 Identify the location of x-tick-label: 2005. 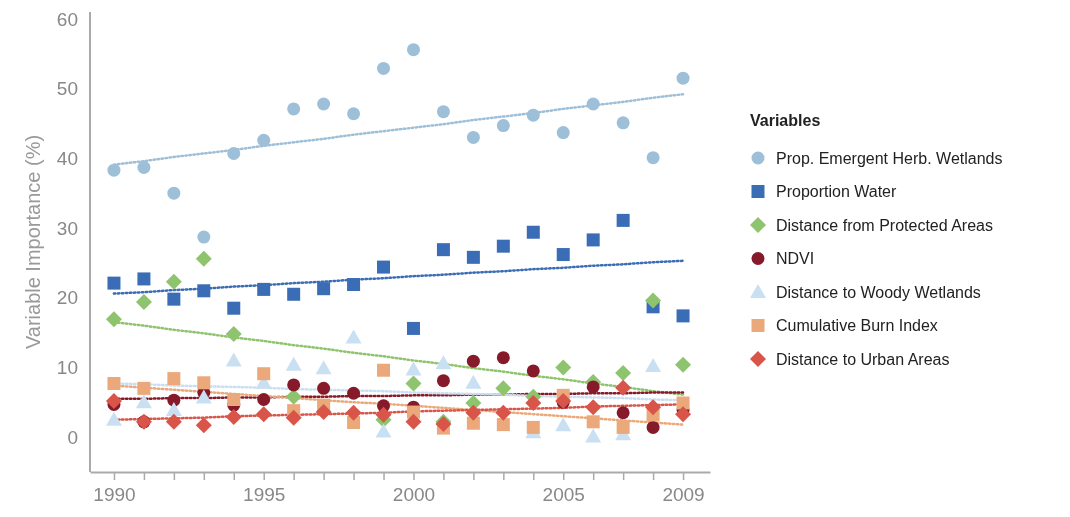
(563, 495).